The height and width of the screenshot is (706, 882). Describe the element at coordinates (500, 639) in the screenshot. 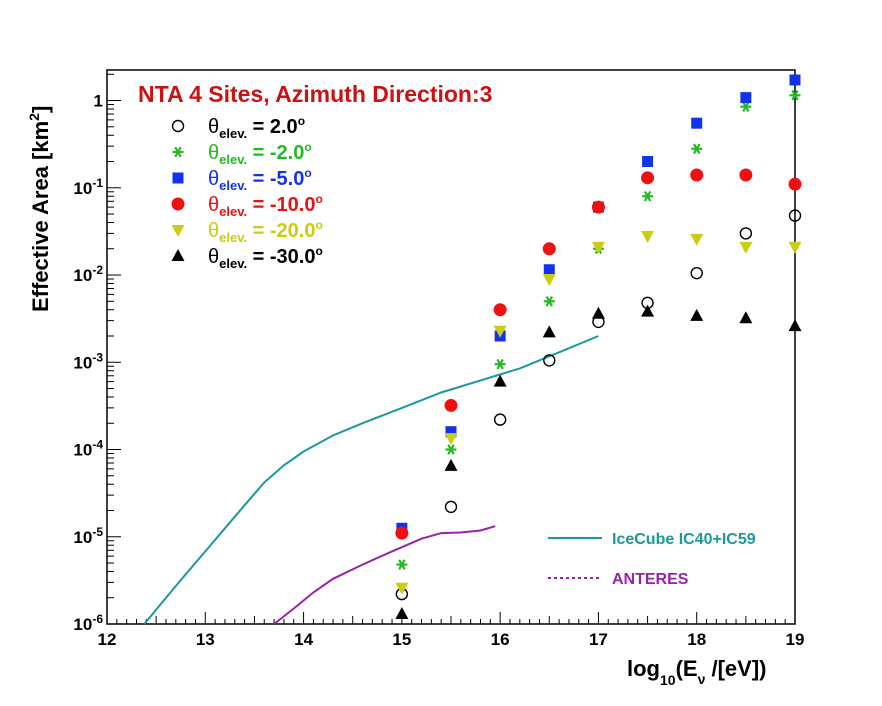

I see `x-tick-label: 16` at that location.